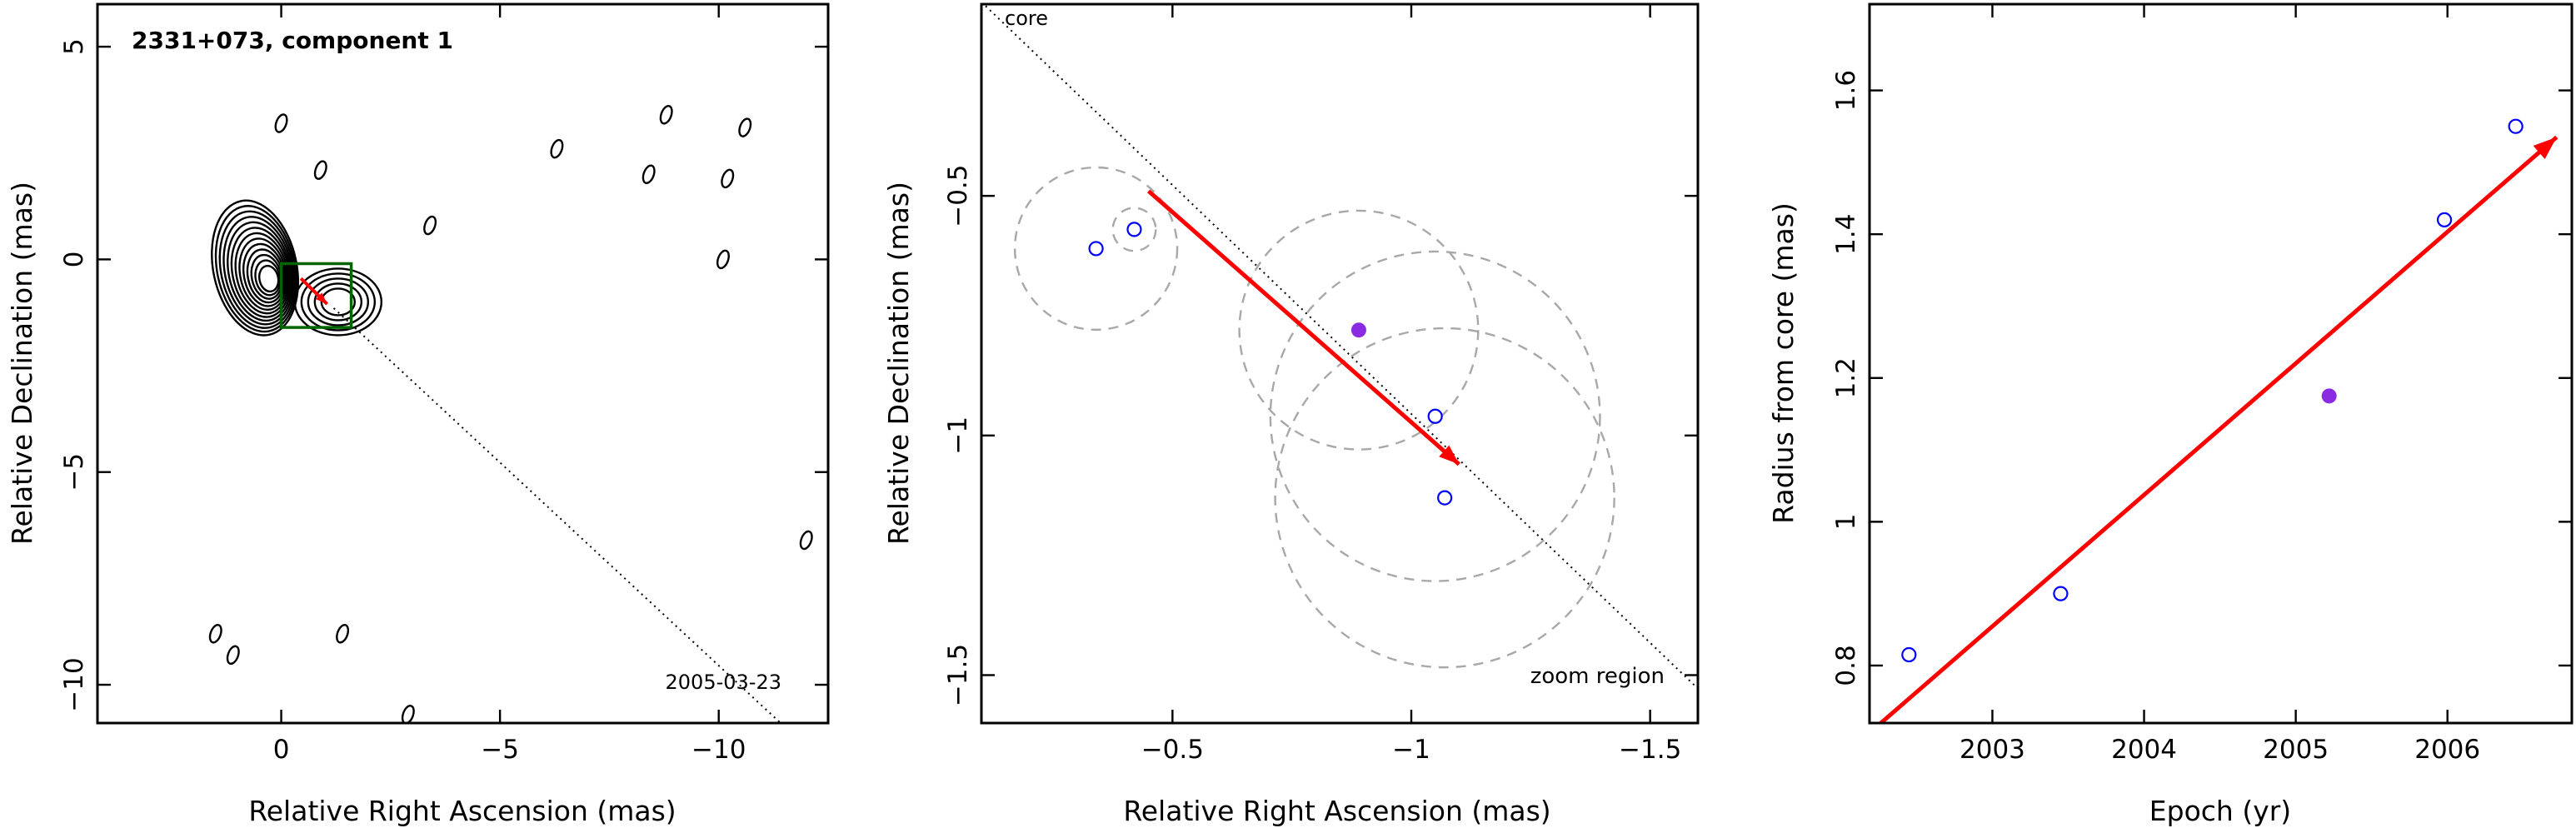  Describe the element at coordinates (2144, 750) in the screenshot. I see `x-tick-label: 2004` at that location.